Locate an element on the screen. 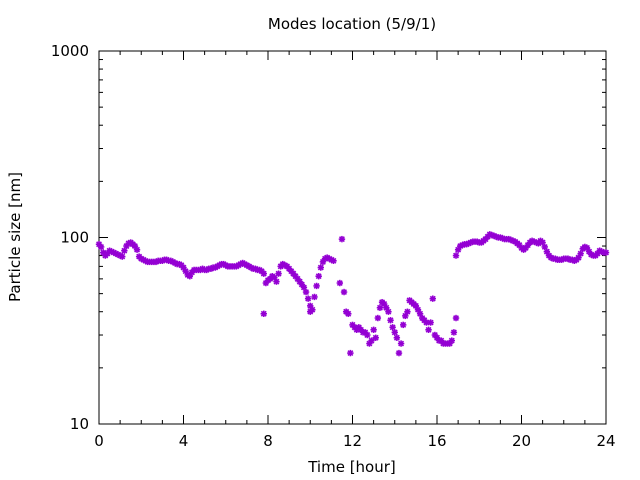 This screenshot has width=640, height=480. y-tick-label: 100 is located at coordinates (74, 238).